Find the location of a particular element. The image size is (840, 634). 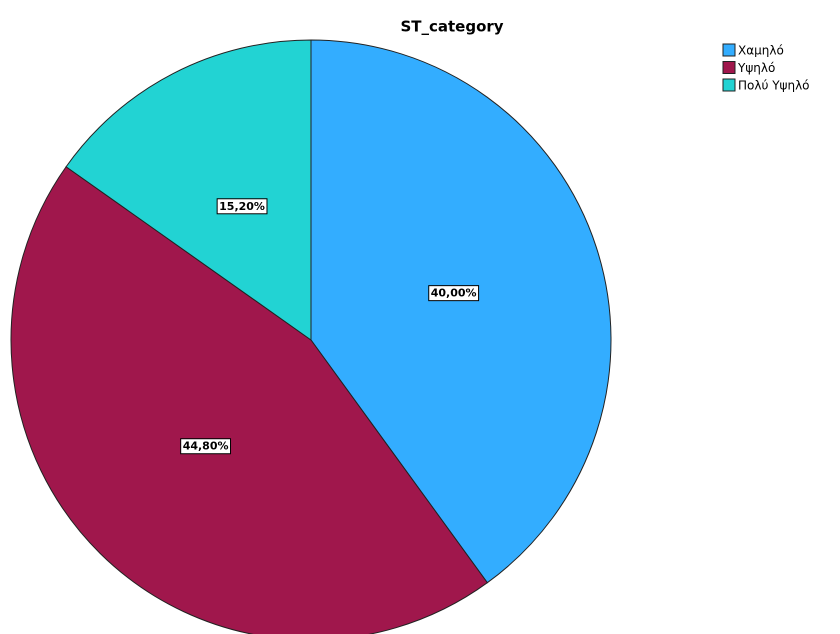

value-label: 44,80% is located at coordinates (206, 446).